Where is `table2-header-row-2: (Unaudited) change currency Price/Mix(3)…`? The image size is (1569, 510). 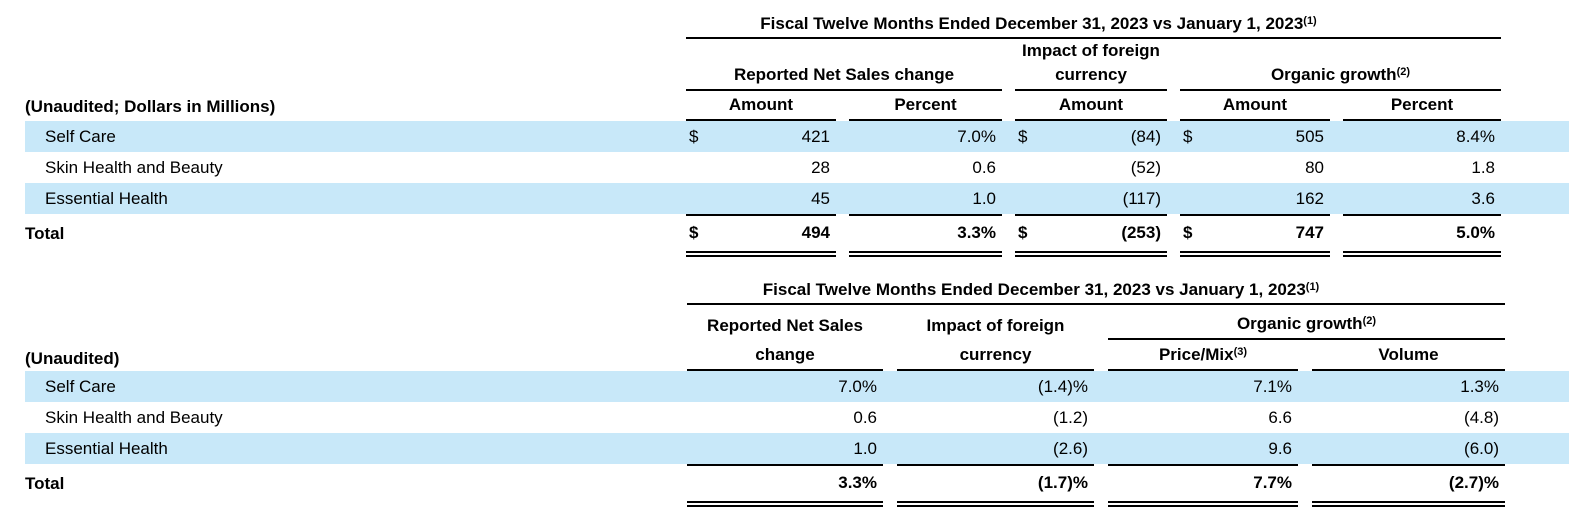 table2-header-row-2: (Unaudited) change currency Price/Mix(3)… is located at coordinates (797, 355).